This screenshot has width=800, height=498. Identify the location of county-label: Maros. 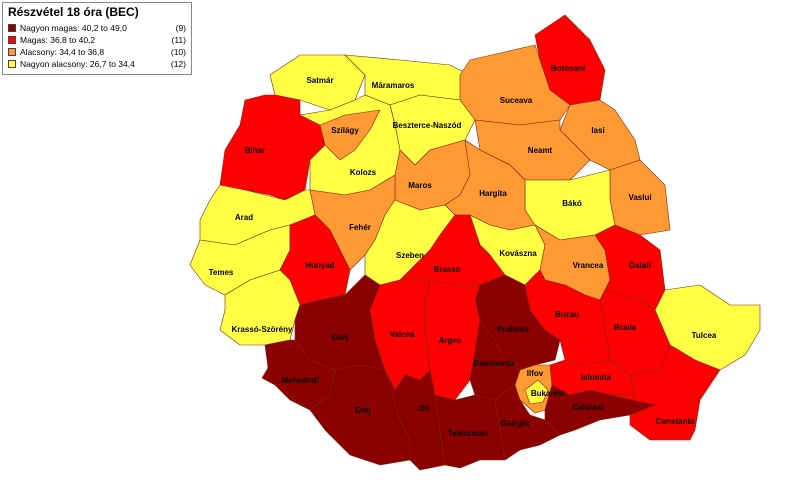
(420, 185).